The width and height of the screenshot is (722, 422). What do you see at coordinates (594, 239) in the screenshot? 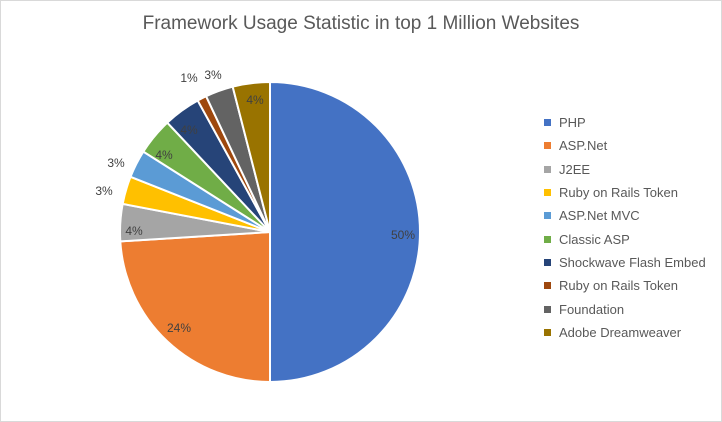
I see `legend-label: Classic ASP` at bounding box center [594, 239].